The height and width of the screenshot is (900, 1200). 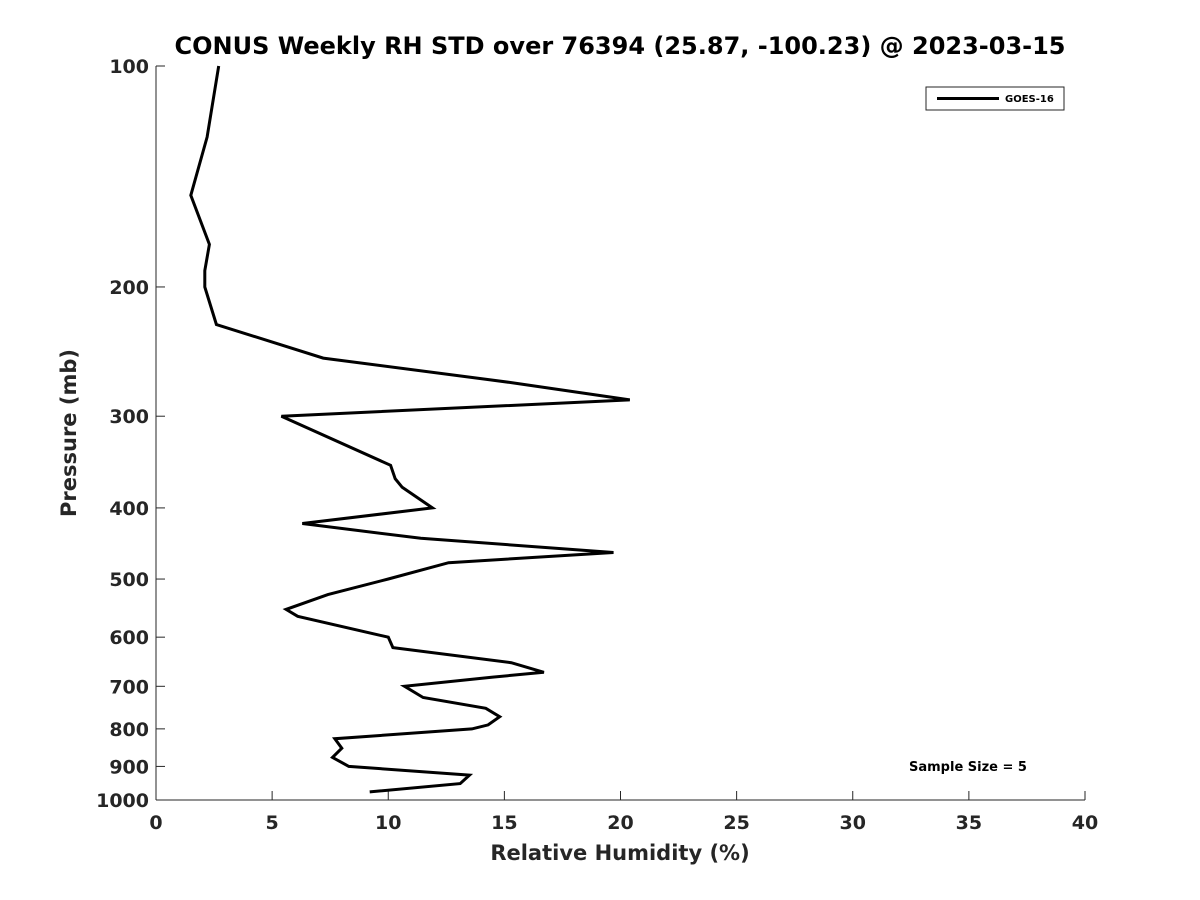 I want to click on y-tick-label: 600, so click(x=129, y=638).